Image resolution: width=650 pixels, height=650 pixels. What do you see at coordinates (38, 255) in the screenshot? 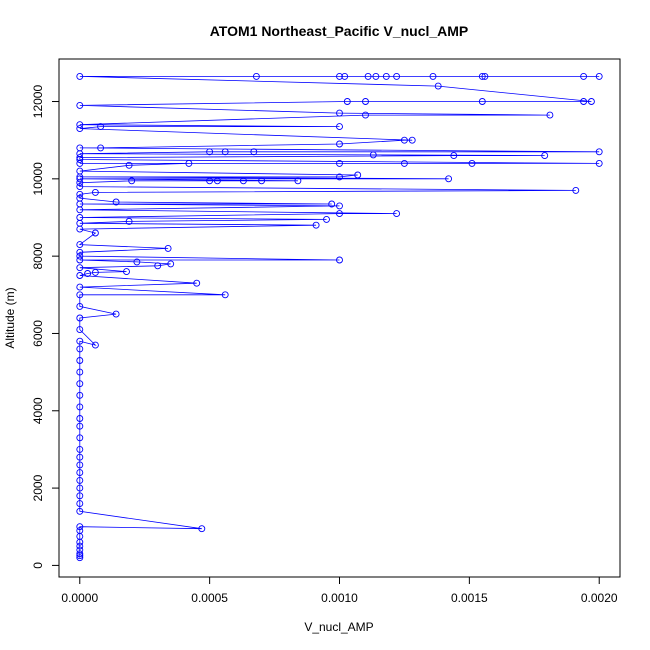
I see `y-tick-label: 8000` at bounding box center [38, 255].